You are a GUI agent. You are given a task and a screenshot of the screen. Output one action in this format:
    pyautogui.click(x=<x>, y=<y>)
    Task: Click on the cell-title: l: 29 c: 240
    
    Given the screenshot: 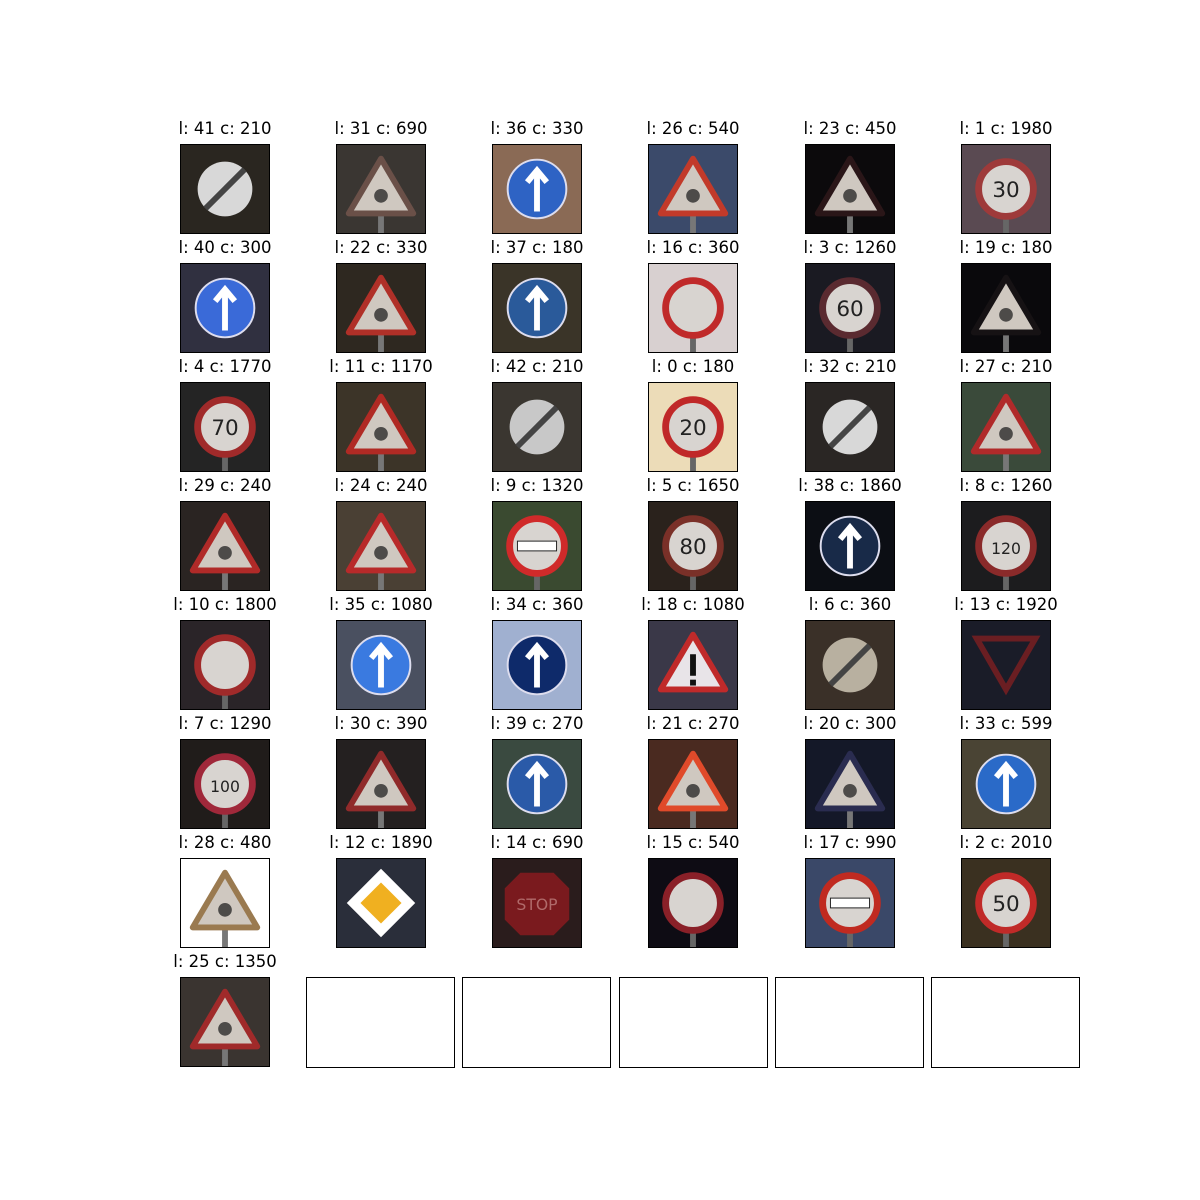 What is the action you would take?
    pyautogui.click(x=225, y=485)
    